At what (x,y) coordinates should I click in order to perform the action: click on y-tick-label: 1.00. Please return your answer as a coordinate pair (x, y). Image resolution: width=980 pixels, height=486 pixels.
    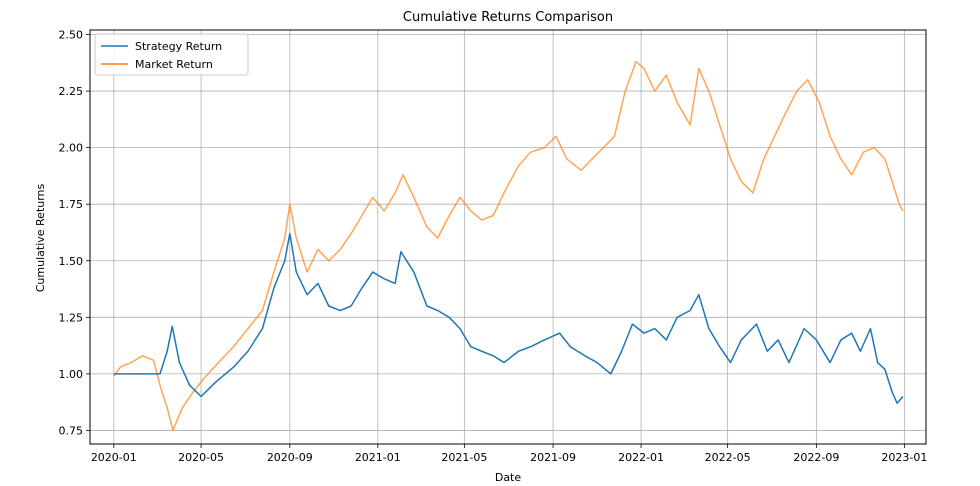
    Looking at the image, I should click on (71, 374).